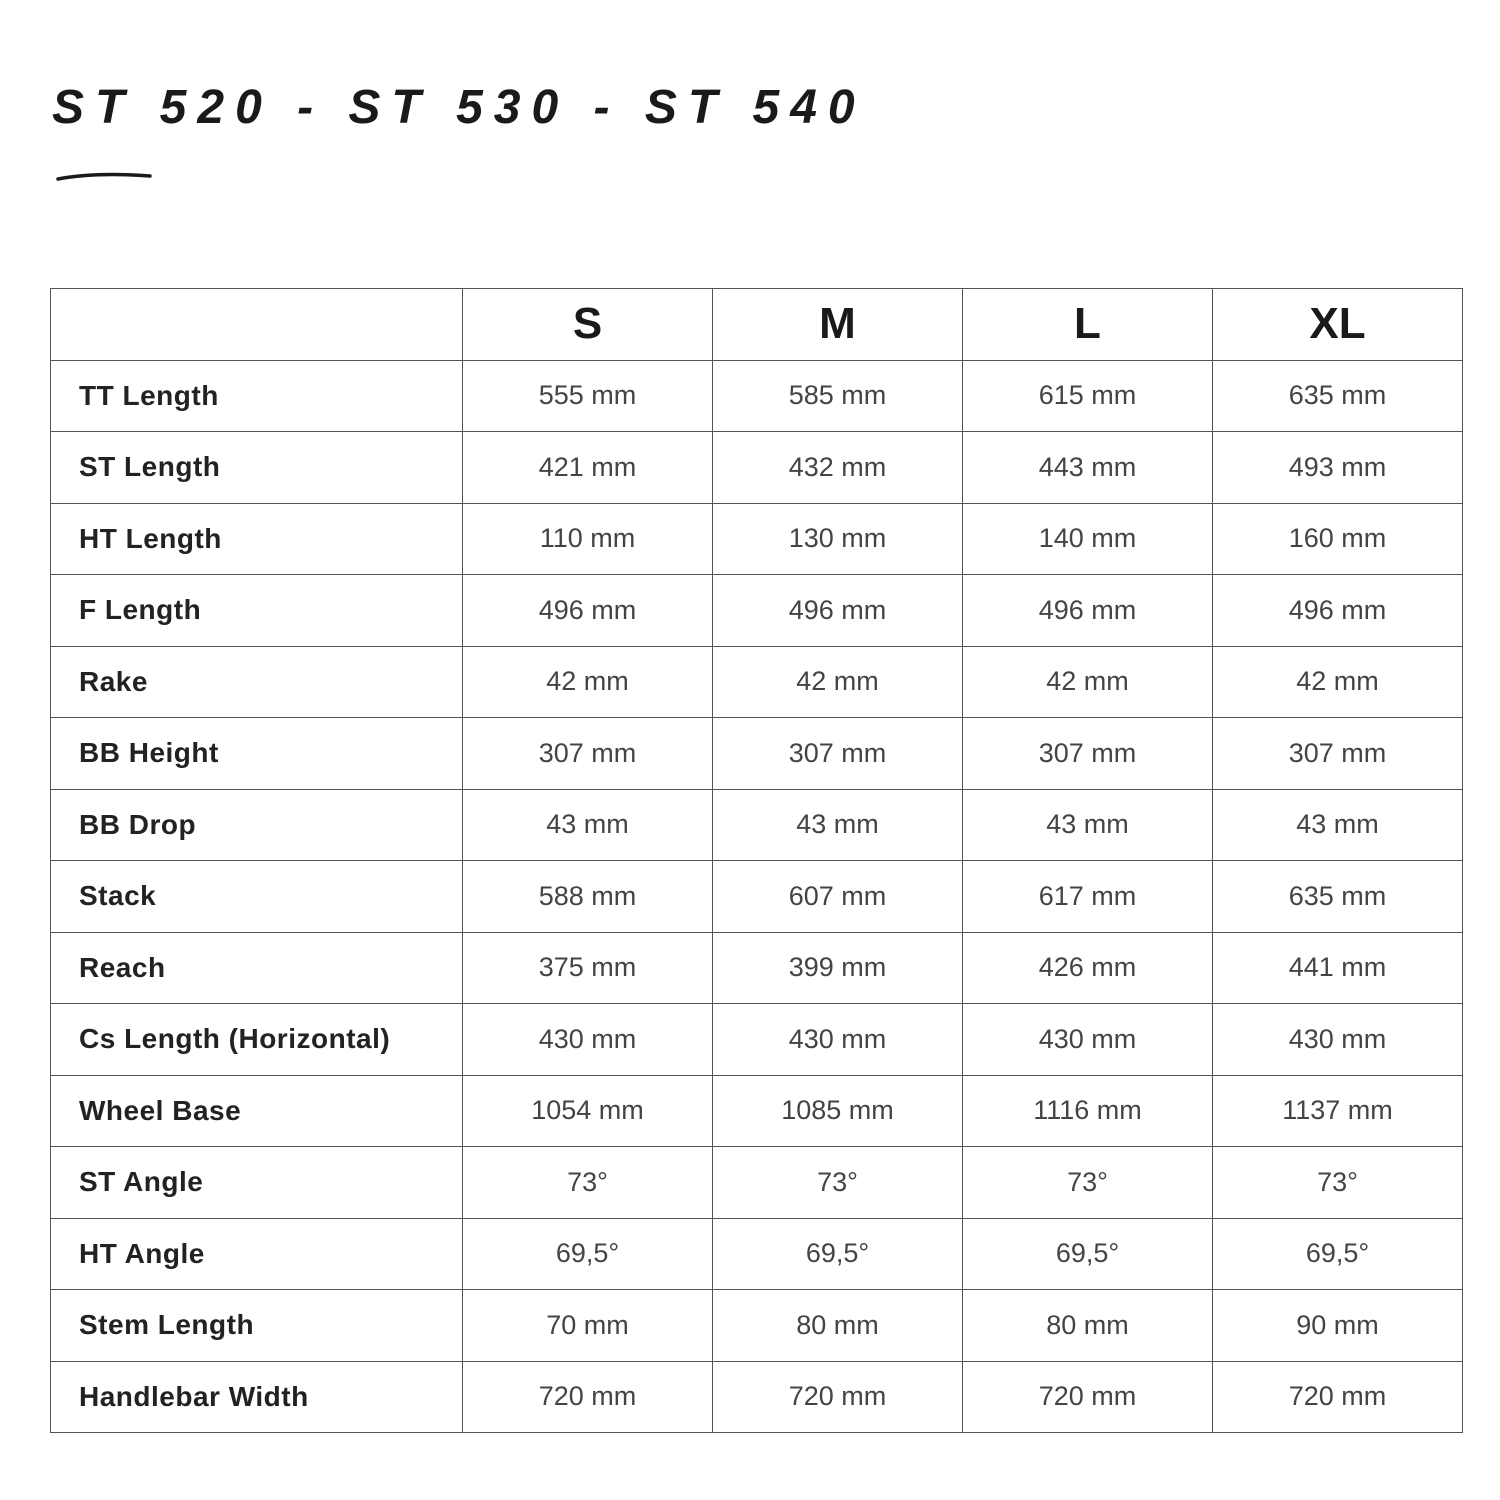  I want to click on table-row: Handlebar Width 720 mm 720 mm 720 mm 720 mm, so click(756, 1396).